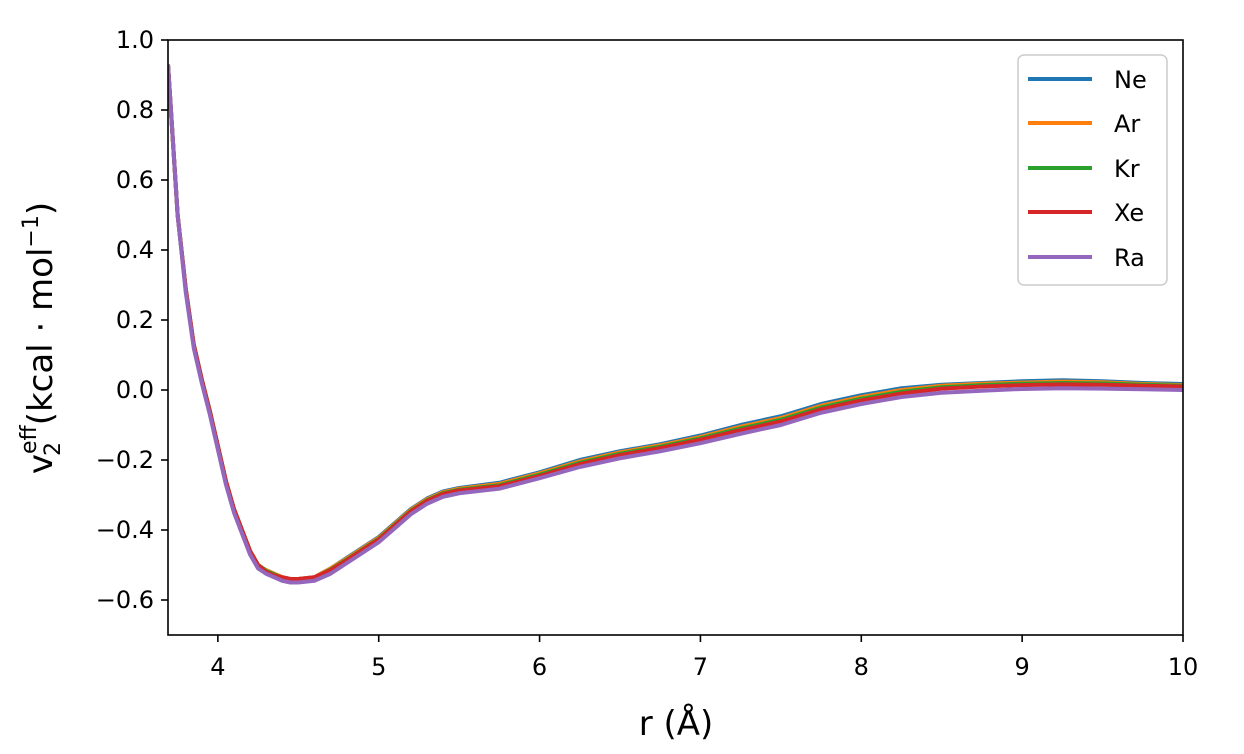 This screenshot has height=754, width=1244. What do you see at coordinates (135, 40) in the screenshot?
I see `y-tick-label: 1.0` at bounding box center [135, 40].